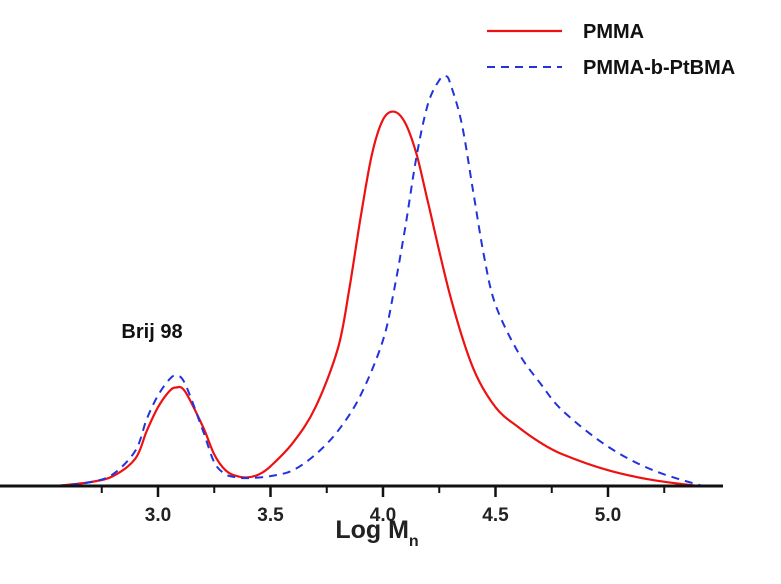 The width and height of the screenshot is (781, 584). Describe the element at coordinates (158, 515) in the screenshot. I see `x-tick-label: 3.0` at that location.